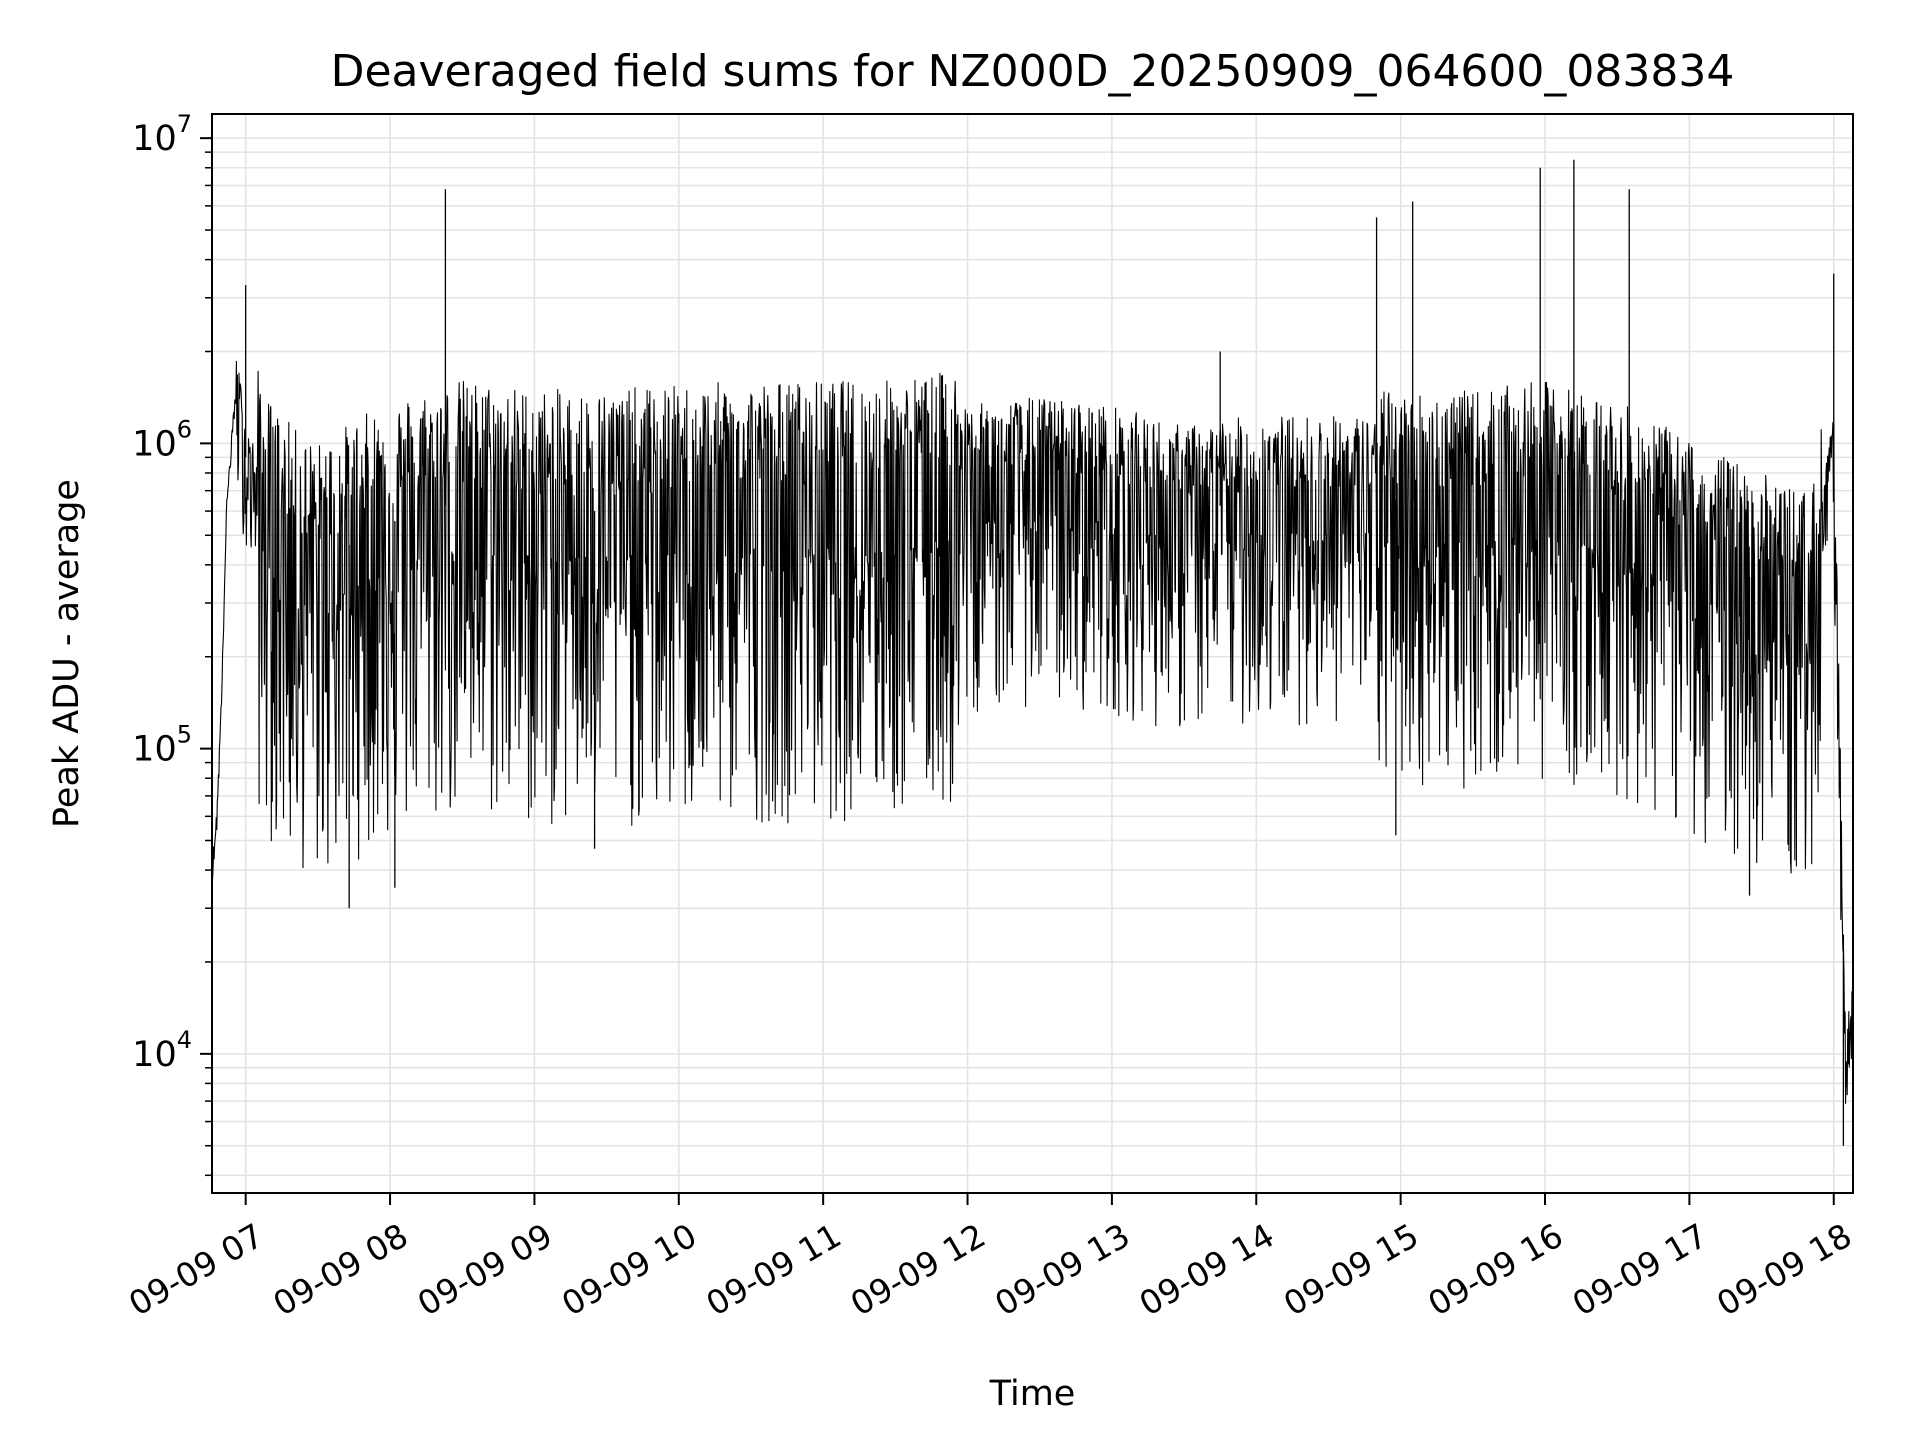  I want to click on y-axis-label: Peak ADU - average, so click(67, 653).